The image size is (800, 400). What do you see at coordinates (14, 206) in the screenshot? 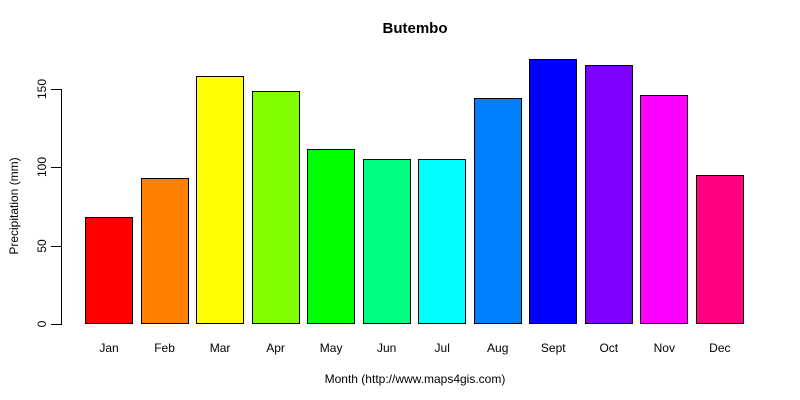
I see `y-axis-title: Precipitation (mm)` at bounding box center [14, 206].